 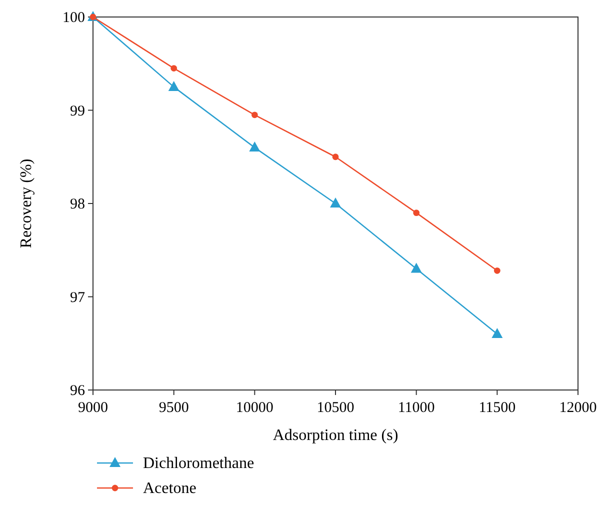 I want to click on x-tick-label: 11500, so click(x=497, y=408).